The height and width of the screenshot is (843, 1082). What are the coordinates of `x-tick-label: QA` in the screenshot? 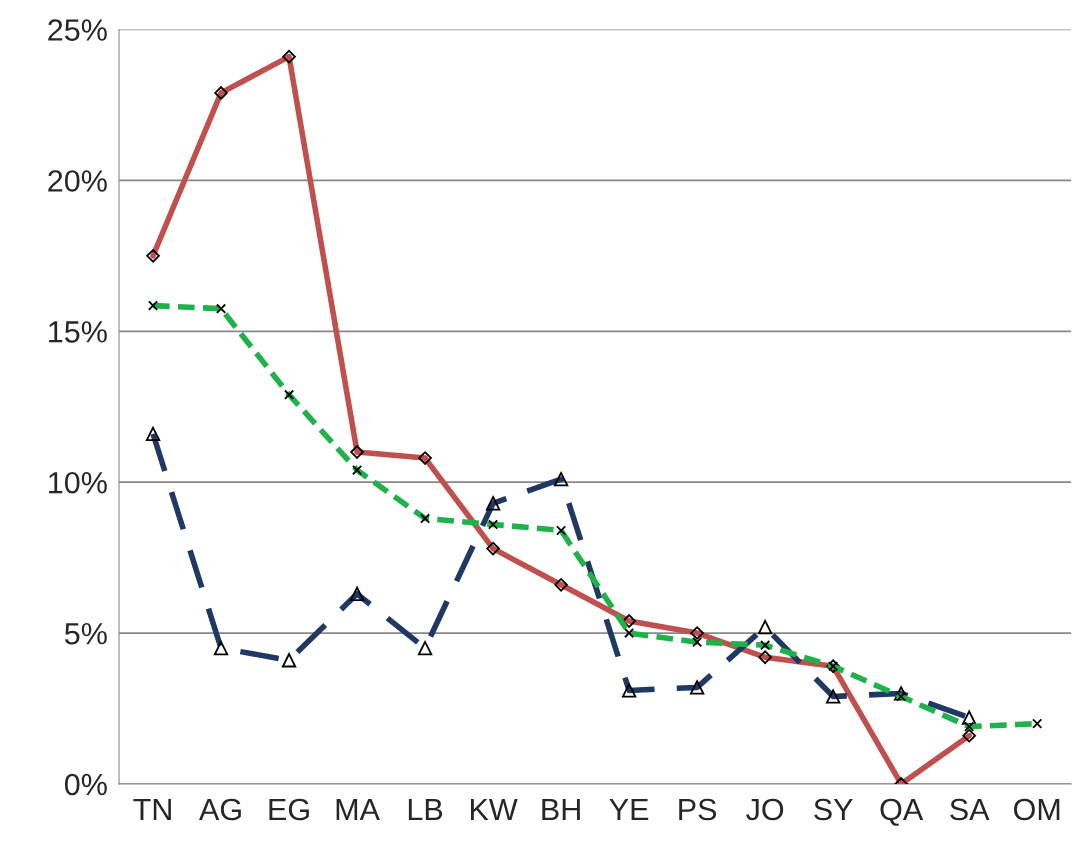 It's located at (902, 812).